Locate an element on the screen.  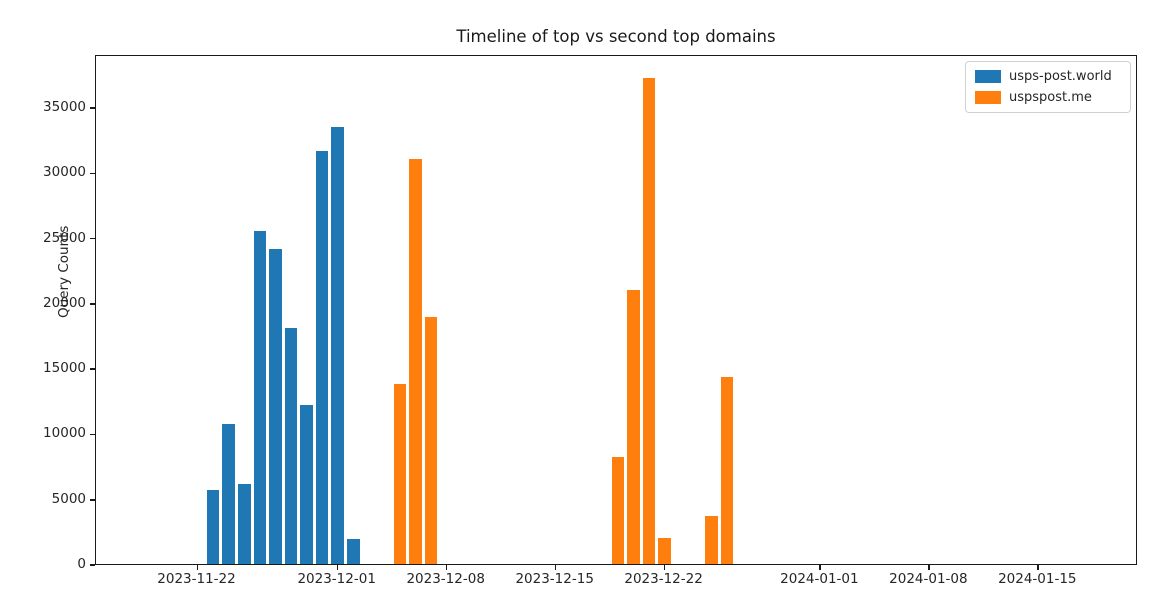
legend-label: usps-post.world is located at coordinates (1060, 76).